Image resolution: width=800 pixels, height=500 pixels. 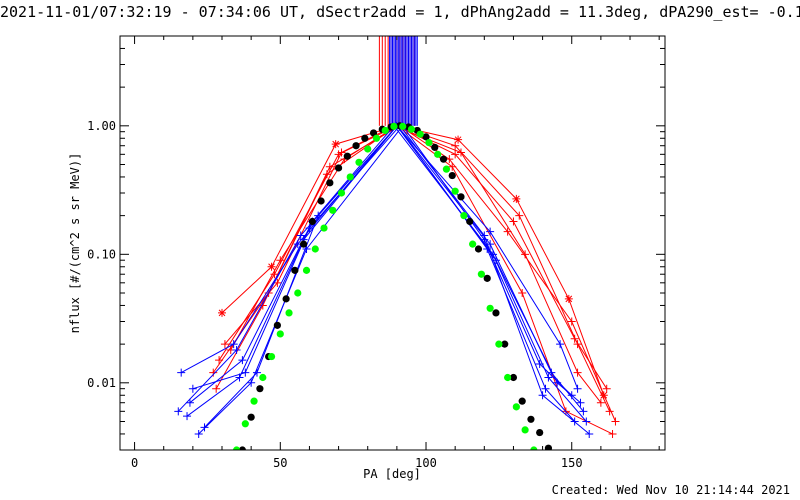 I want to click on x-tick-label: 150, so click(x=572, y=463).